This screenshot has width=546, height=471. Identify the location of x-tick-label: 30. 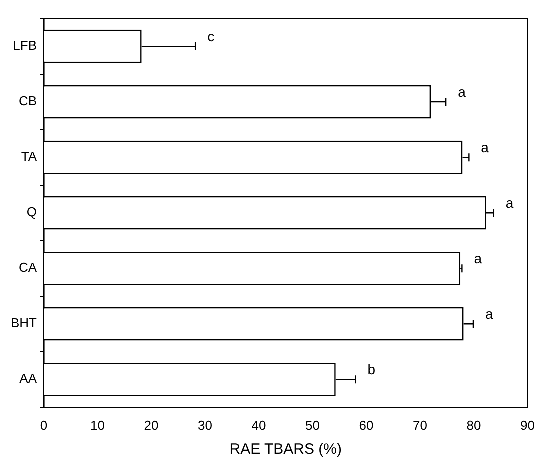
(205, 425).